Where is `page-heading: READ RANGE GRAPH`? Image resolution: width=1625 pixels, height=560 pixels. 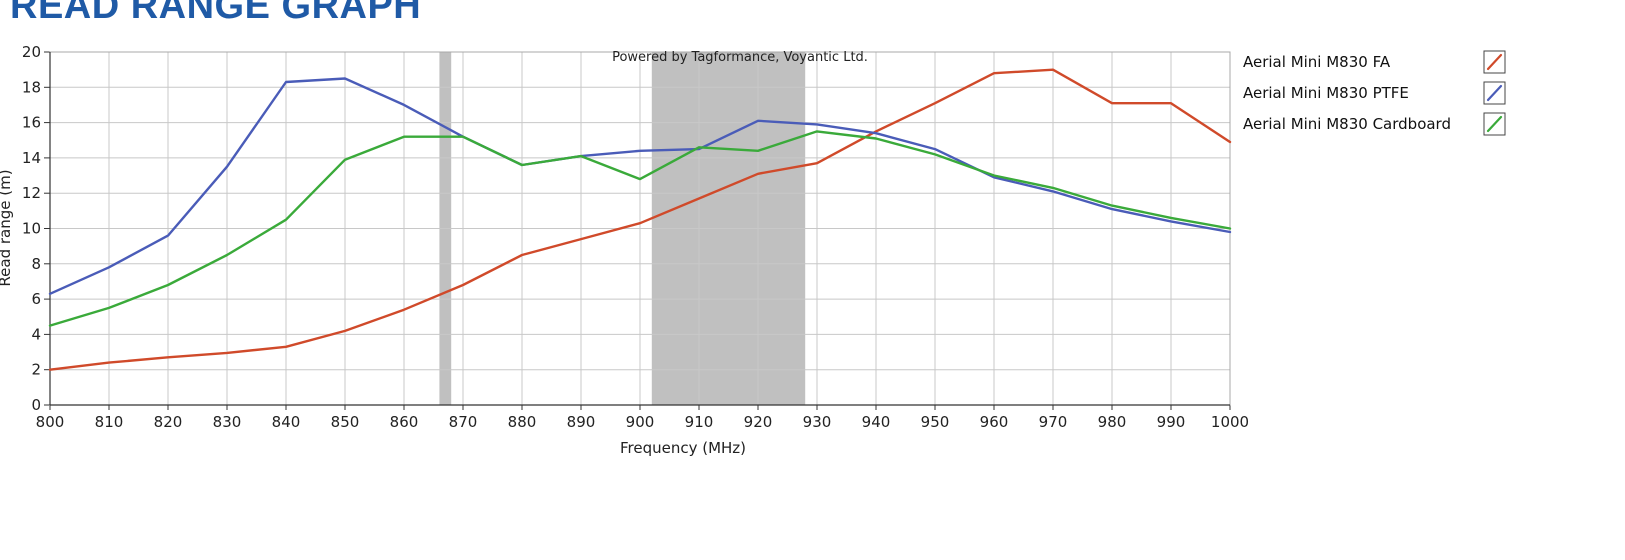
page-heading: READ RANGE GRAPH is located at coordinates (216, 13).